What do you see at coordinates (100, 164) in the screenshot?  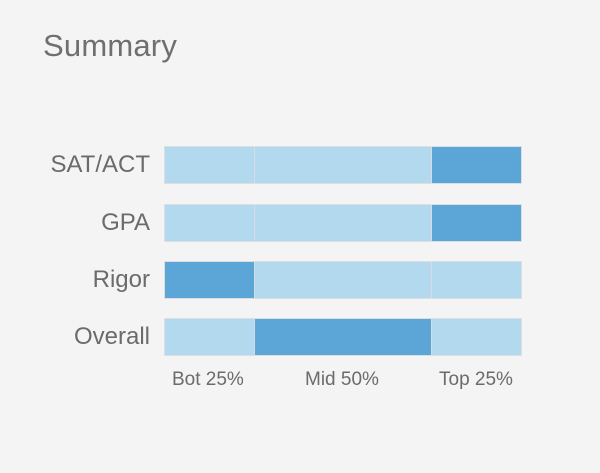 I see `row-label-sat-act: SAT/ACT` at bounding box center [100, 164].